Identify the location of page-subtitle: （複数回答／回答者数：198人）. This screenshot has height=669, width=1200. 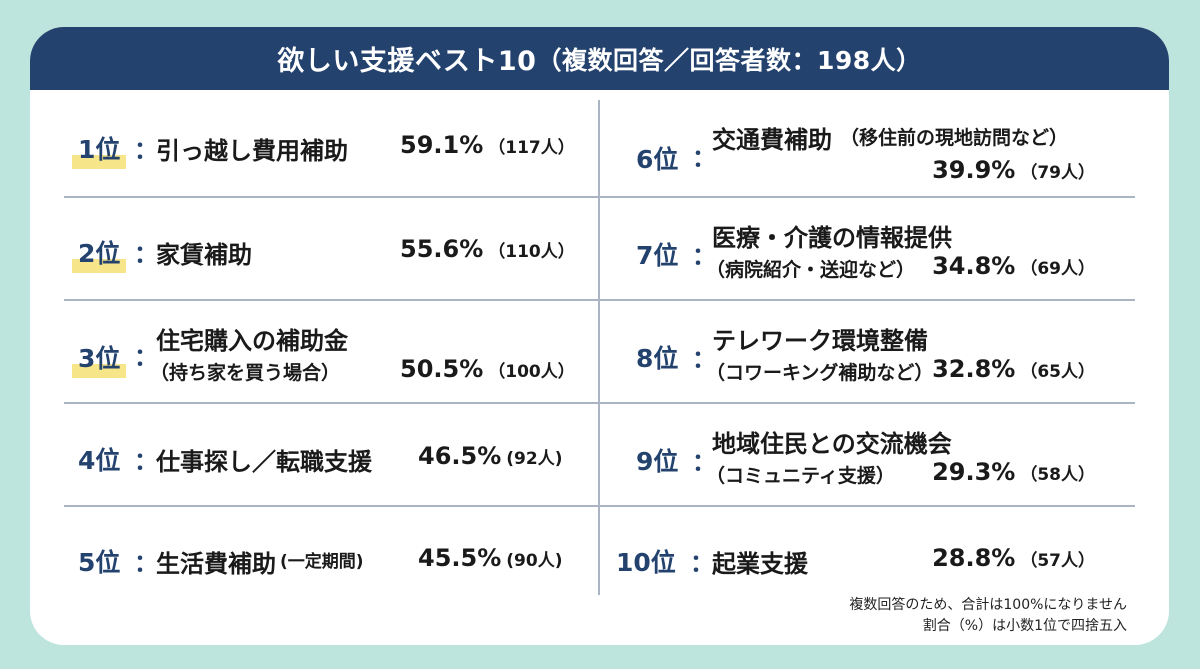
(729, 60).